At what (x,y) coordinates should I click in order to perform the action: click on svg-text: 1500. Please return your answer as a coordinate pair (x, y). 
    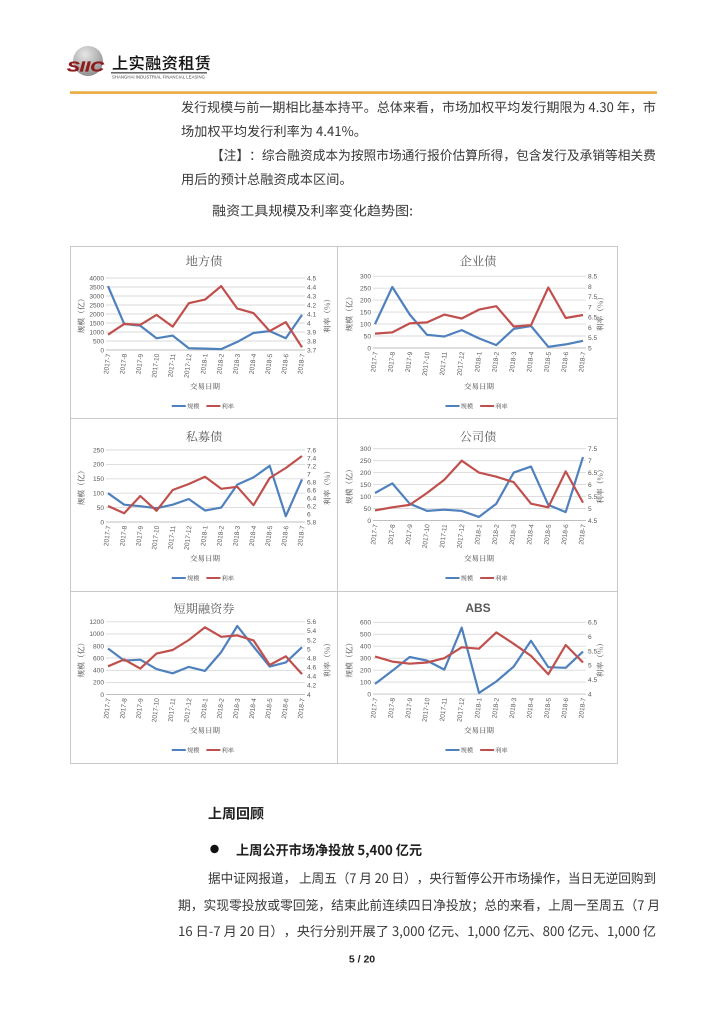
    Looking at the image, I should click on (96, 323).